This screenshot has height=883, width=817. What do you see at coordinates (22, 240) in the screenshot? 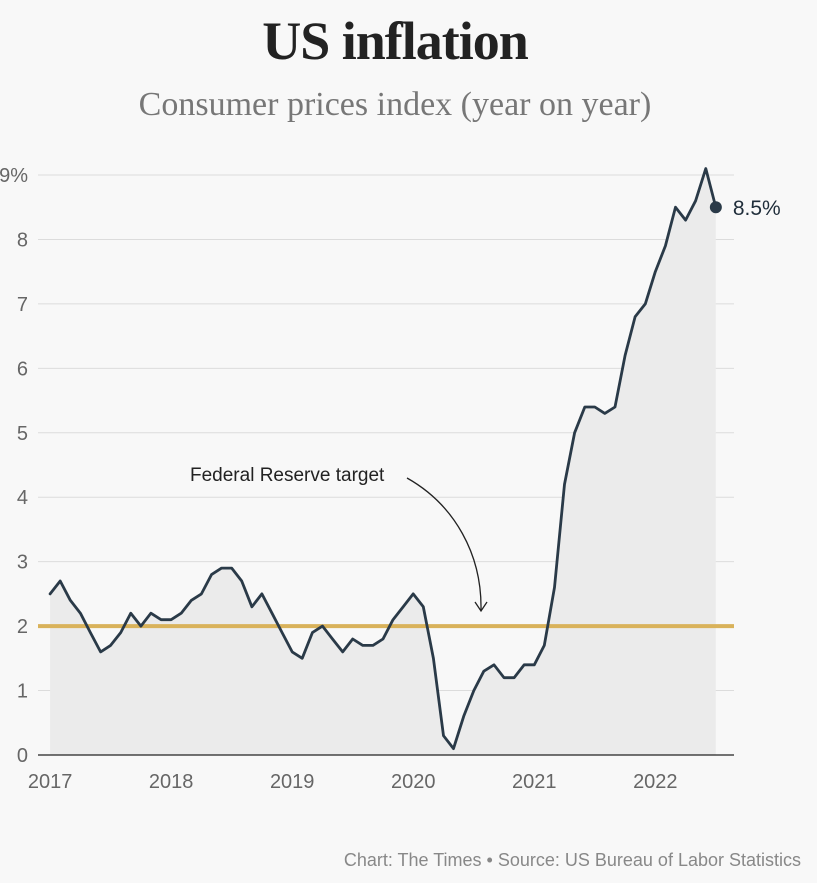
I see `y-tick-label: 8` at bounding box center [22, 240].